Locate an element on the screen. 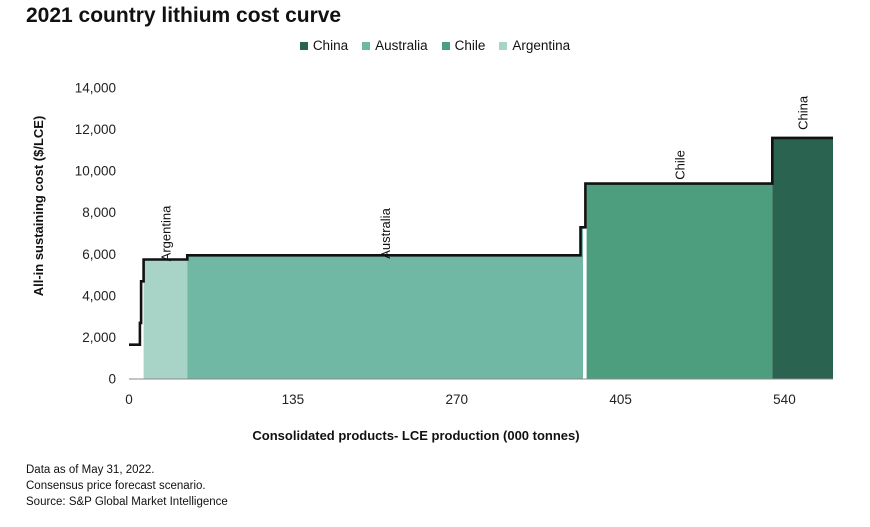 The image size is (870, 527). footnote-source: Source: S&P Global Market Intelligence is located at coordinates (127, 502).